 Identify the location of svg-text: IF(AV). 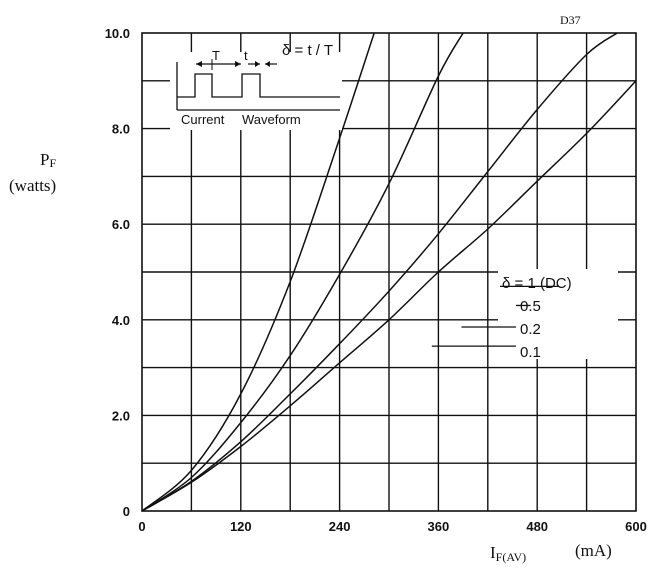
(508, 553).